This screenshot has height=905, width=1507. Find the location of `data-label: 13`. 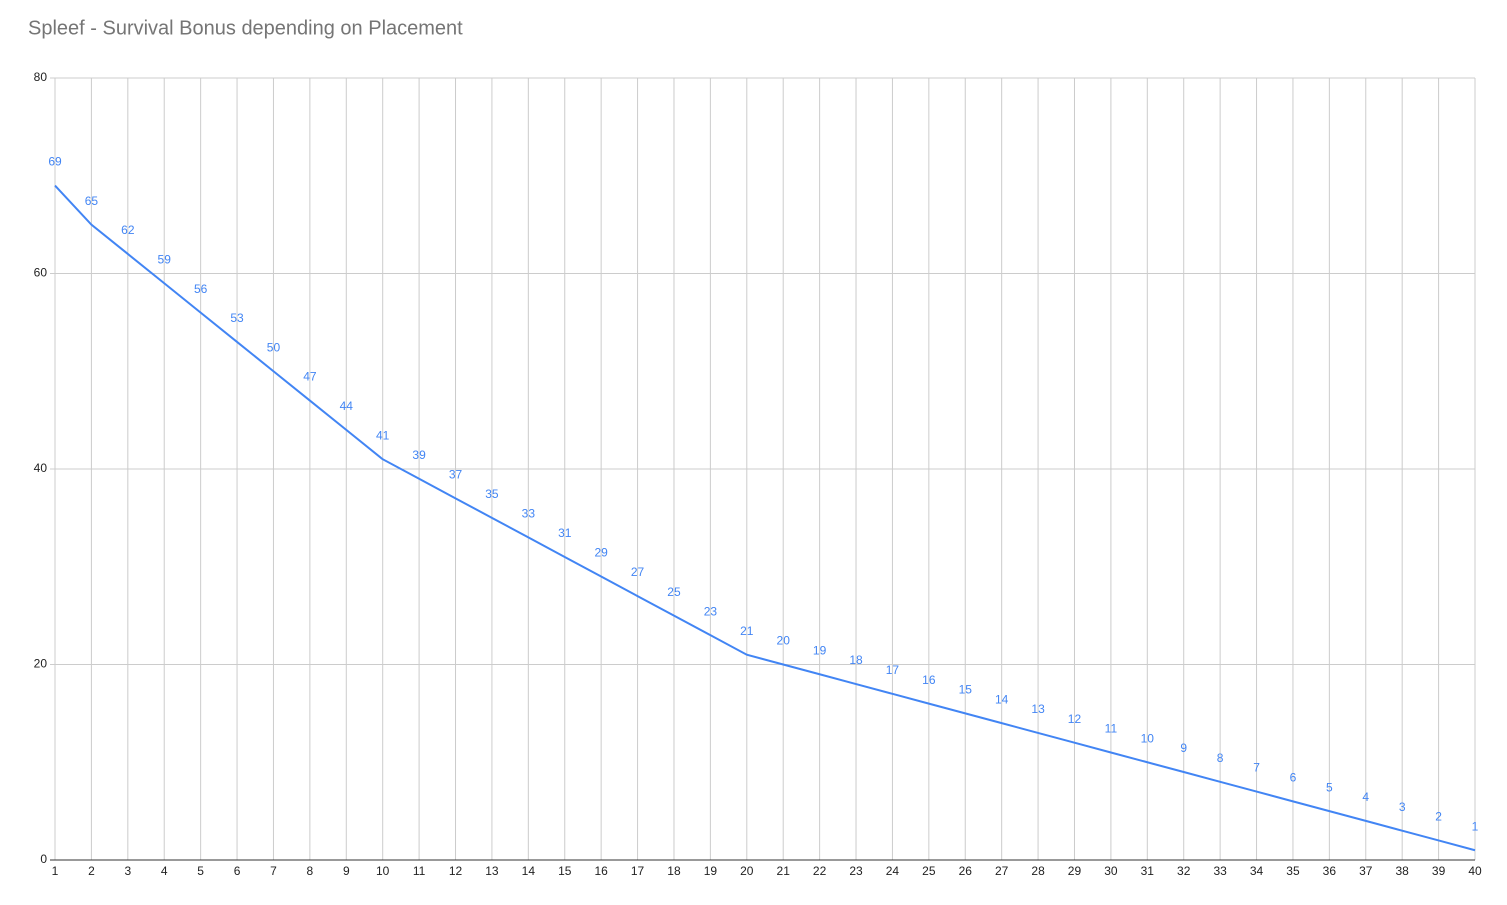

data-label: 13 is located at coordinates (1038, 709).